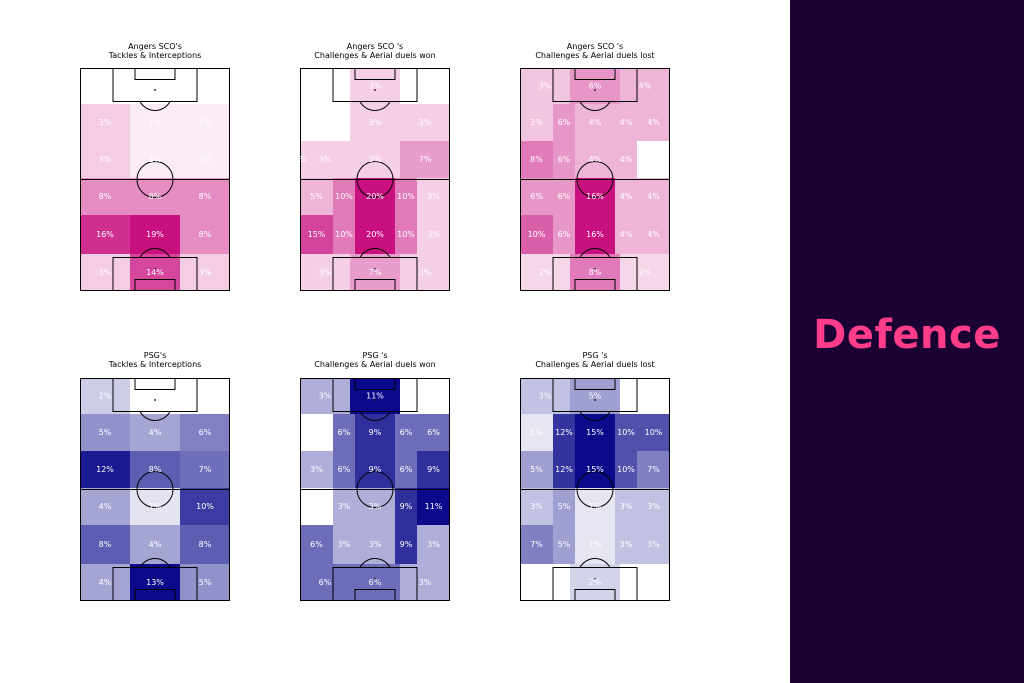  What do you see at coordinates (155, 234) in the screenshot?
I see `zone-value-label: 19%` at bounding box center [155, 234].